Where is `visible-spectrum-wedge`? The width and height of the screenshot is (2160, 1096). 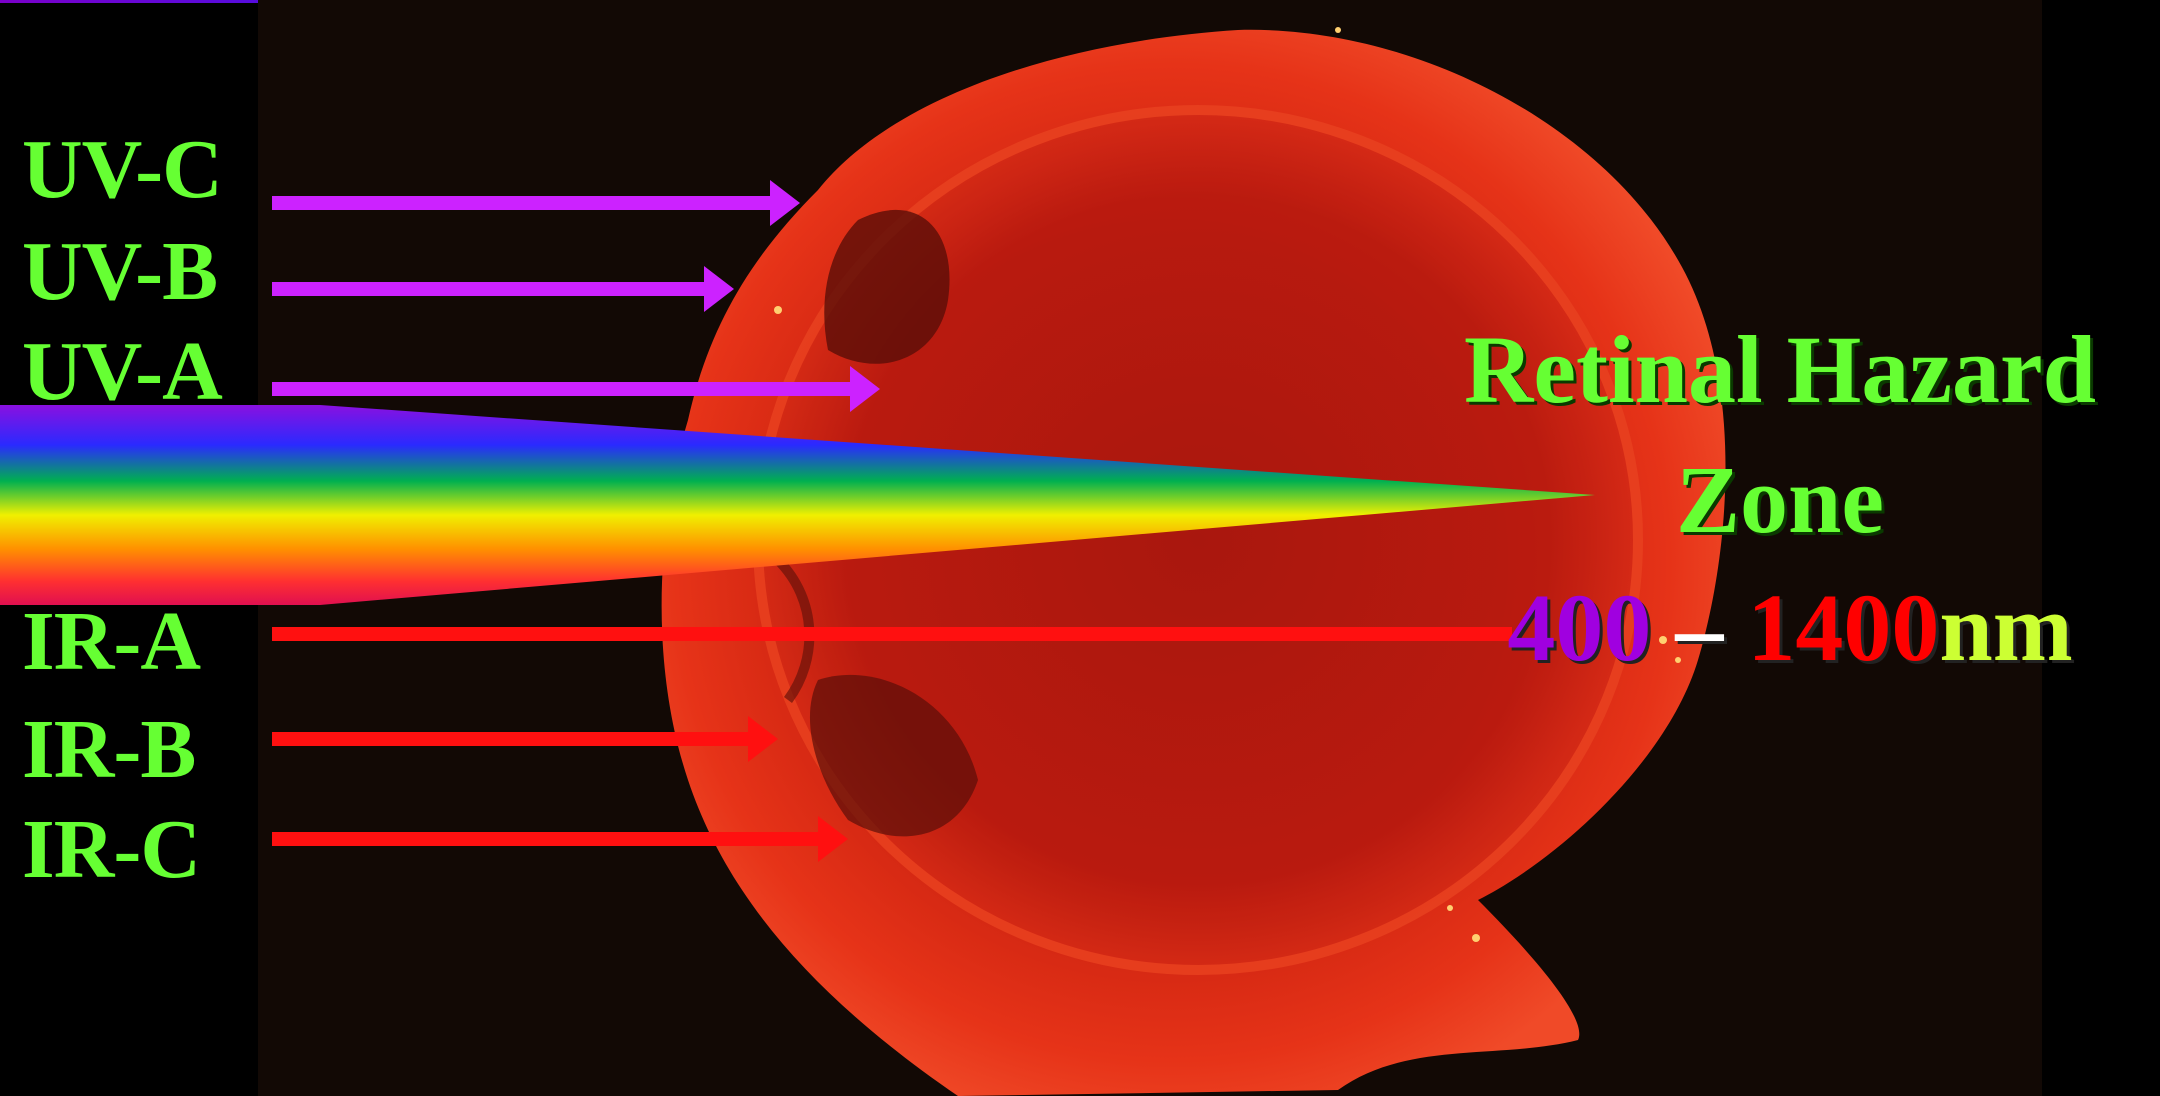 visible-spectrum-wedge is located at coordinates (797, 505).